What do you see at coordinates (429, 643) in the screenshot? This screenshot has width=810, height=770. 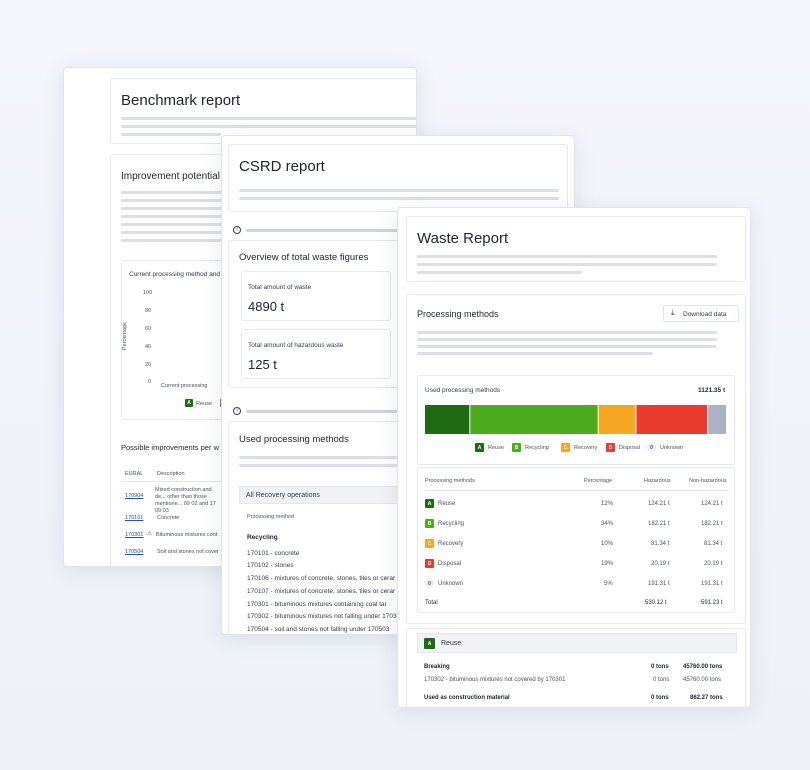 I see `reuse-badge: A` at bounding box center [429, 643].